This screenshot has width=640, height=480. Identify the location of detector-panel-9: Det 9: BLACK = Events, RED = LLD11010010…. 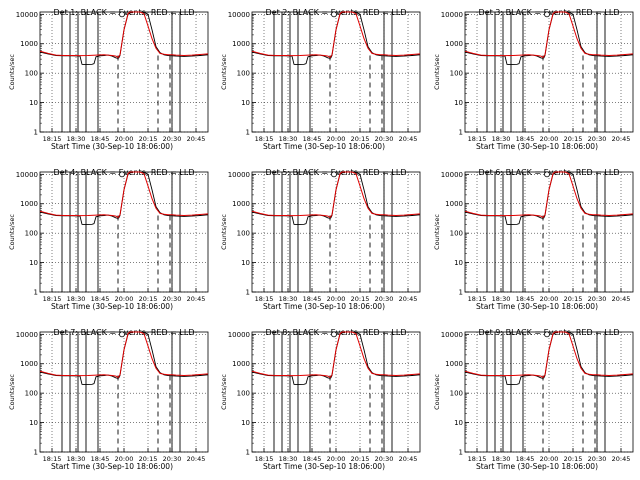
(533, 399).